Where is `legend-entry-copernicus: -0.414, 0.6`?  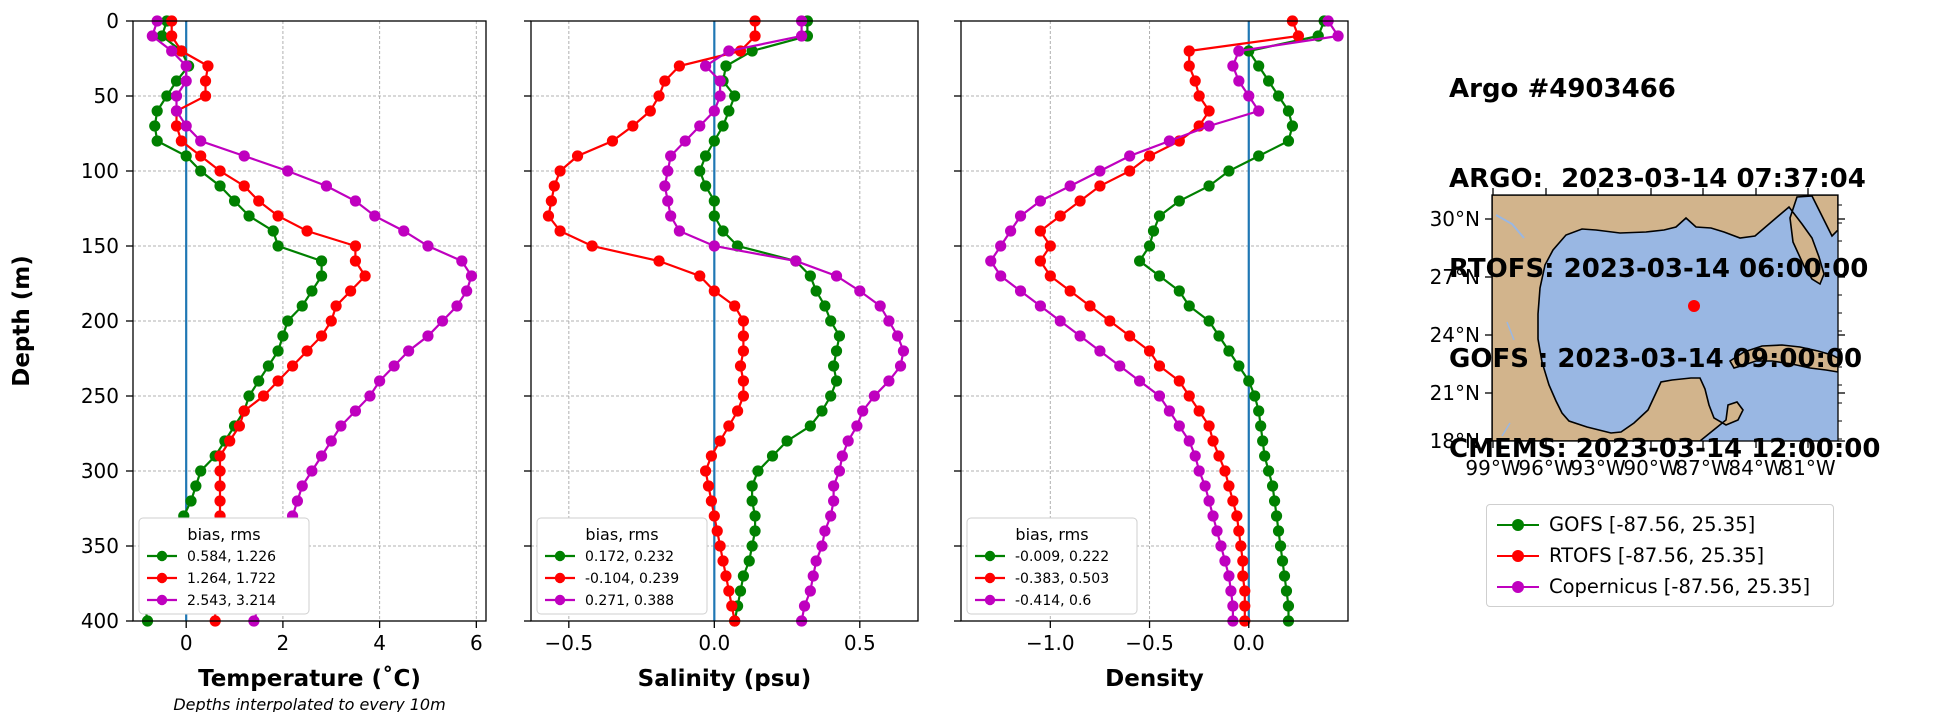
legend-entry-copernicus: -0.414, 0.6 is located at coordinates (1053, 601).